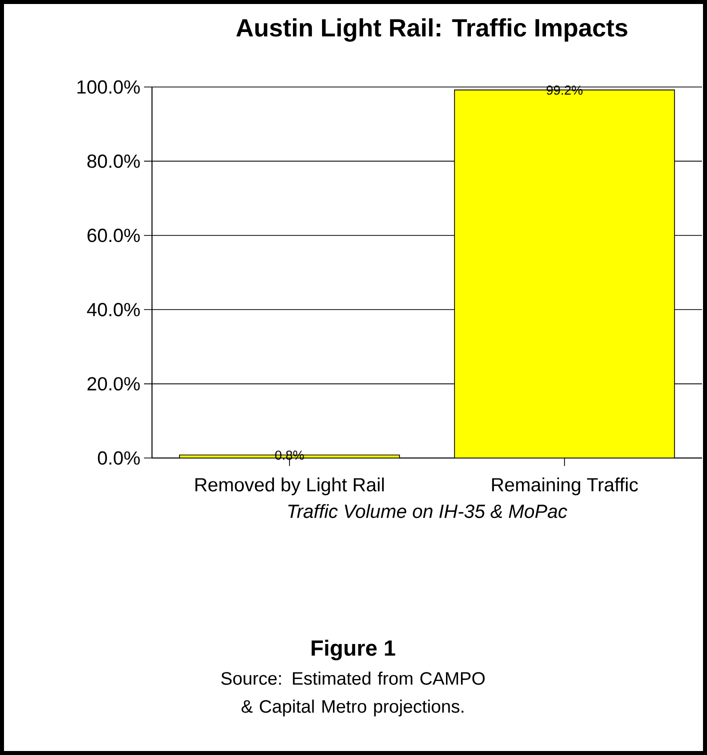 The width and height of the screenshot is (707, 755). Describe the element at coordinates (114, 384) in the screenshot. I see `y-tick-label: 20.0%` at that location.